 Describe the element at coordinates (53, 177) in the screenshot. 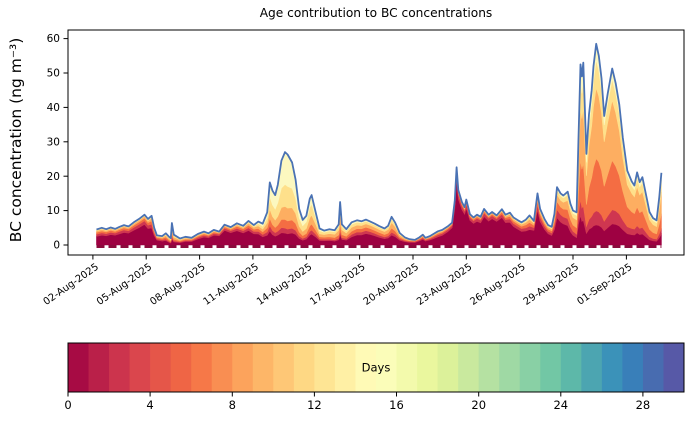

I see `y-tick-label: 20` at that location.